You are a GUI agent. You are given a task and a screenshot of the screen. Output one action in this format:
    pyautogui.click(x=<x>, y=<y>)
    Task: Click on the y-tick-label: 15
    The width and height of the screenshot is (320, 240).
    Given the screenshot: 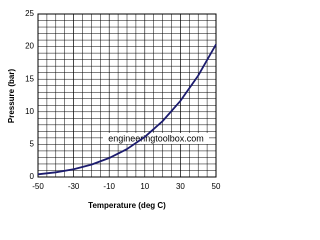 What is the action you would take?
    pyautogui.click(x=29, y=78)
    